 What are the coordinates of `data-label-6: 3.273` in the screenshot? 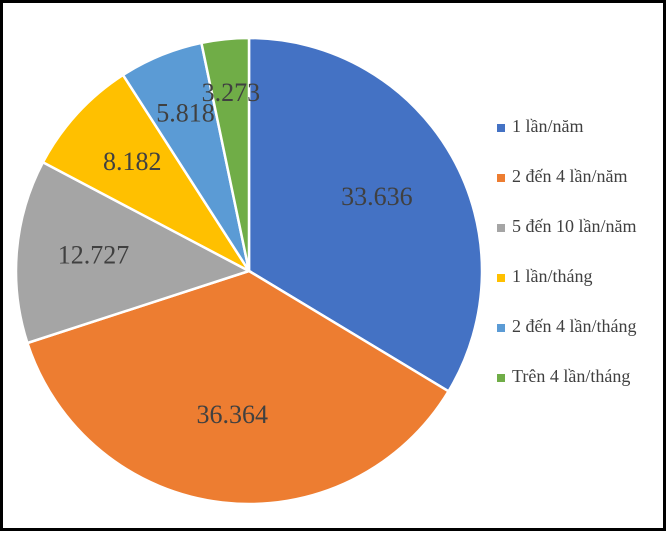 It's located at (231, 92).